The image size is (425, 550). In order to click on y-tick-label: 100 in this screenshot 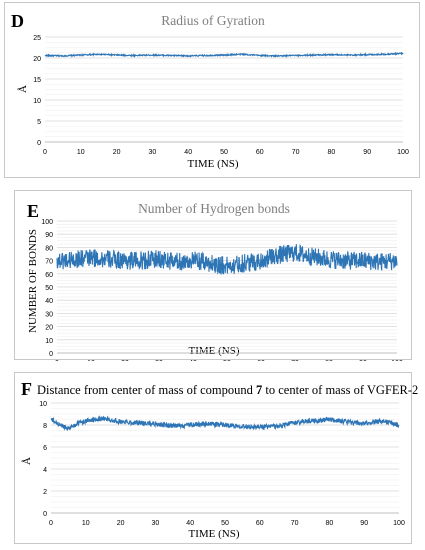, I will do `click(47, 222)`.